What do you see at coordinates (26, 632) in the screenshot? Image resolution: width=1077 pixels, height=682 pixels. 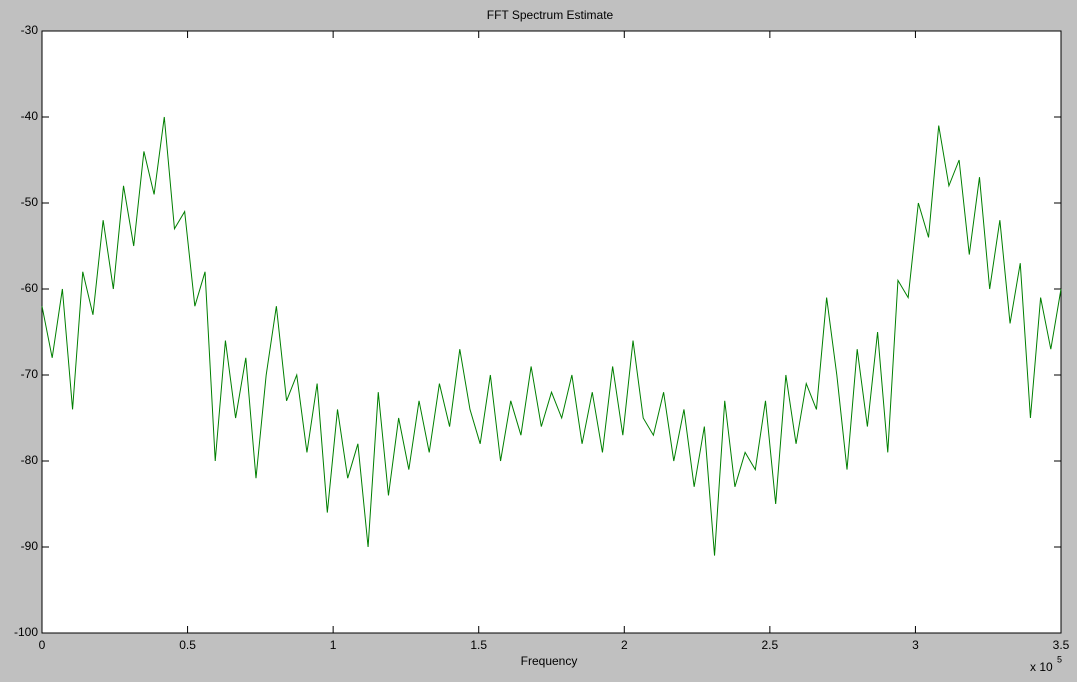 I see `y-tick-label: -100` at bounding box center [26, 632].